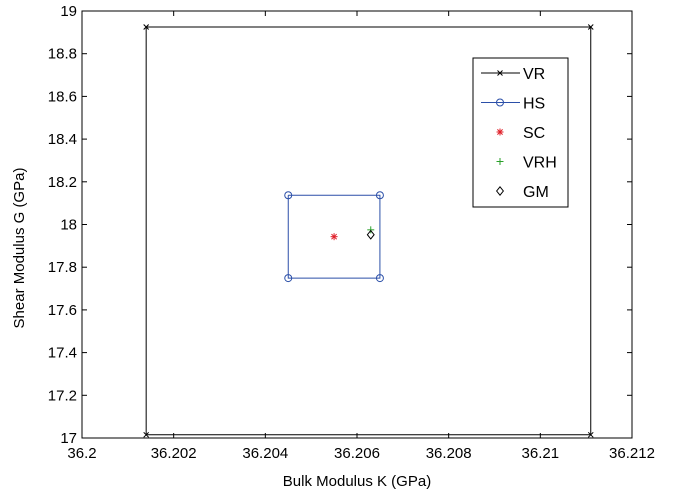 The width and height of the screenshot is (679, 494). Describe the element at coordinates (62, 139) in the screenshot. I see `y-tick-label: 18.4` at that location.